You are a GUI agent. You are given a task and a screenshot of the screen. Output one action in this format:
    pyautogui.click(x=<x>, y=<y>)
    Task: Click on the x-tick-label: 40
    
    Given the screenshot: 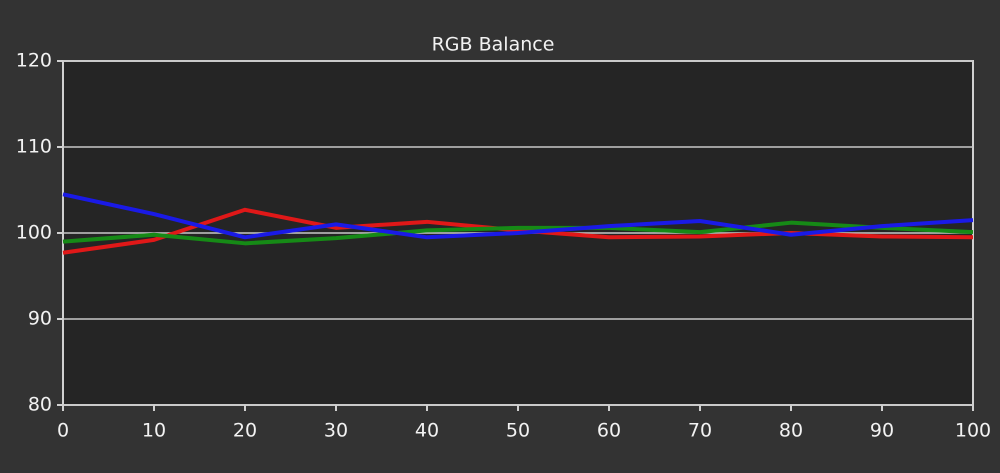 What is the action you would take?
    pyautogui.click(x=427, y=431)
    